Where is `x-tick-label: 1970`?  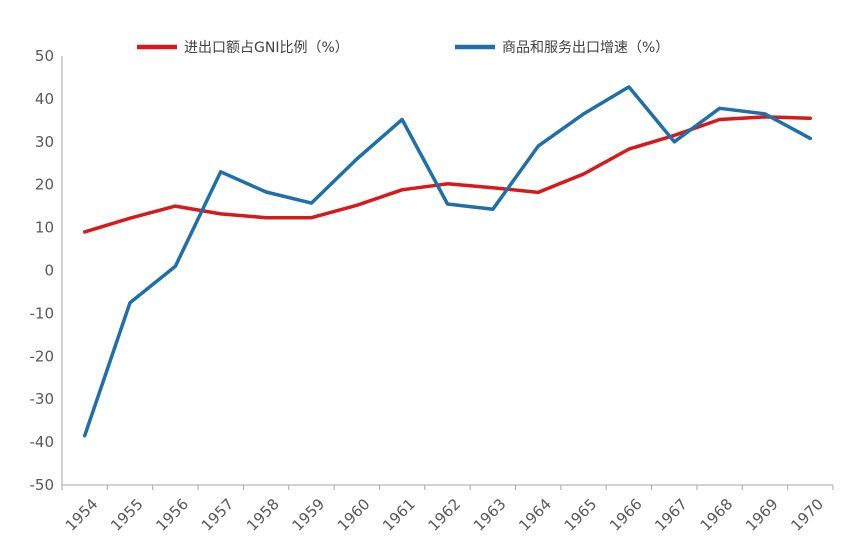 x-tick-label: 1970 is located at coordinates (807, 515).